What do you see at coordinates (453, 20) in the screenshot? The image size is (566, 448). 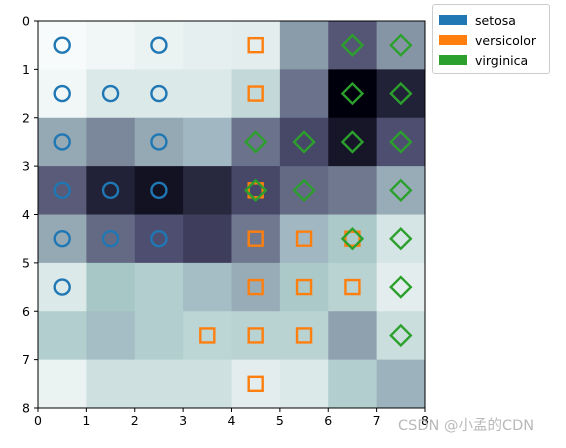 I see `legend-swatch-setosa` at bounding box center [453, 20].